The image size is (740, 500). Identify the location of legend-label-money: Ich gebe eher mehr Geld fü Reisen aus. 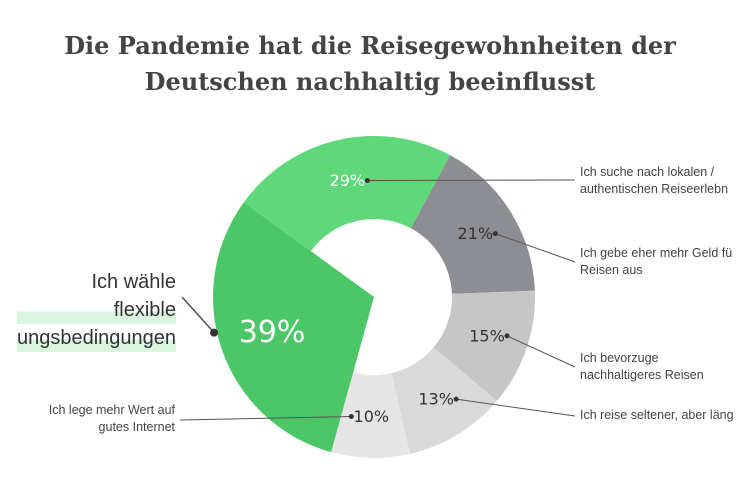
(656, 261).